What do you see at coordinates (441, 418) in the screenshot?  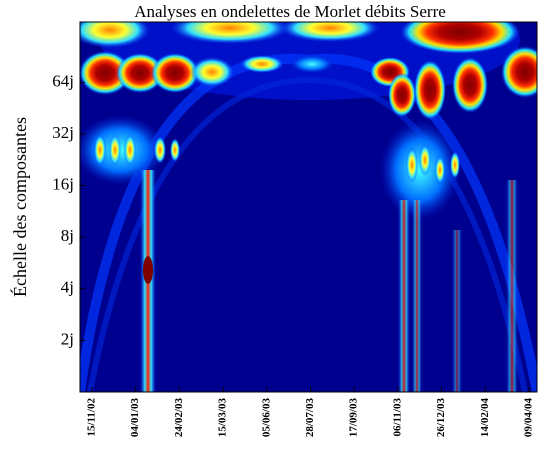 I see `x-tick-label: 26/12/03` at bounding box center [441, 418].